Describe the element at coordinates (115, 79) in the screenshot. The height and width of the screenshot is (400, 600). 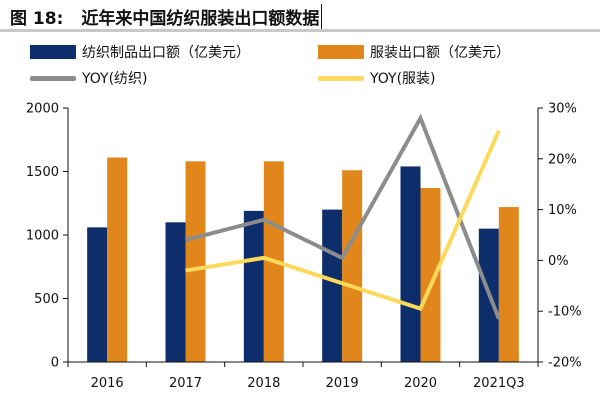
I see `legend-label-textile-yoy: YOY(纺织)` at that location.